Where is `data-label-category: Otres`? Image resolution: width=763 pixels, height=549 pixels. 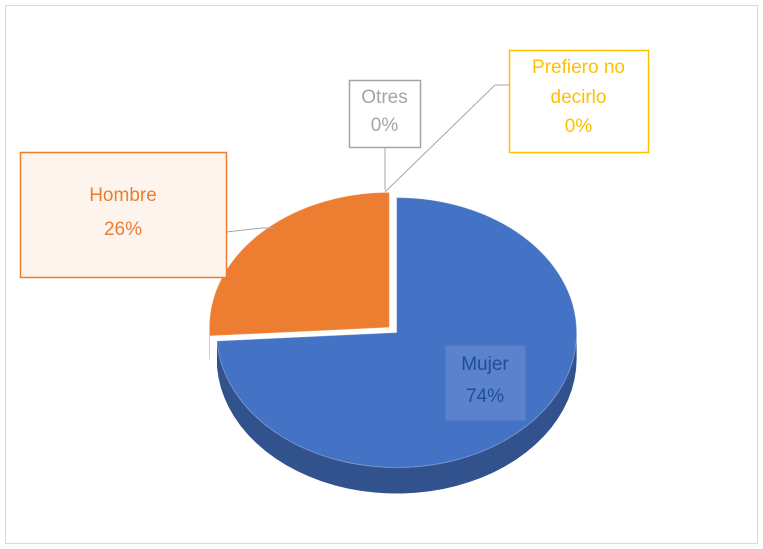 data-label-category: Otres is located at coordinates (384, 97).